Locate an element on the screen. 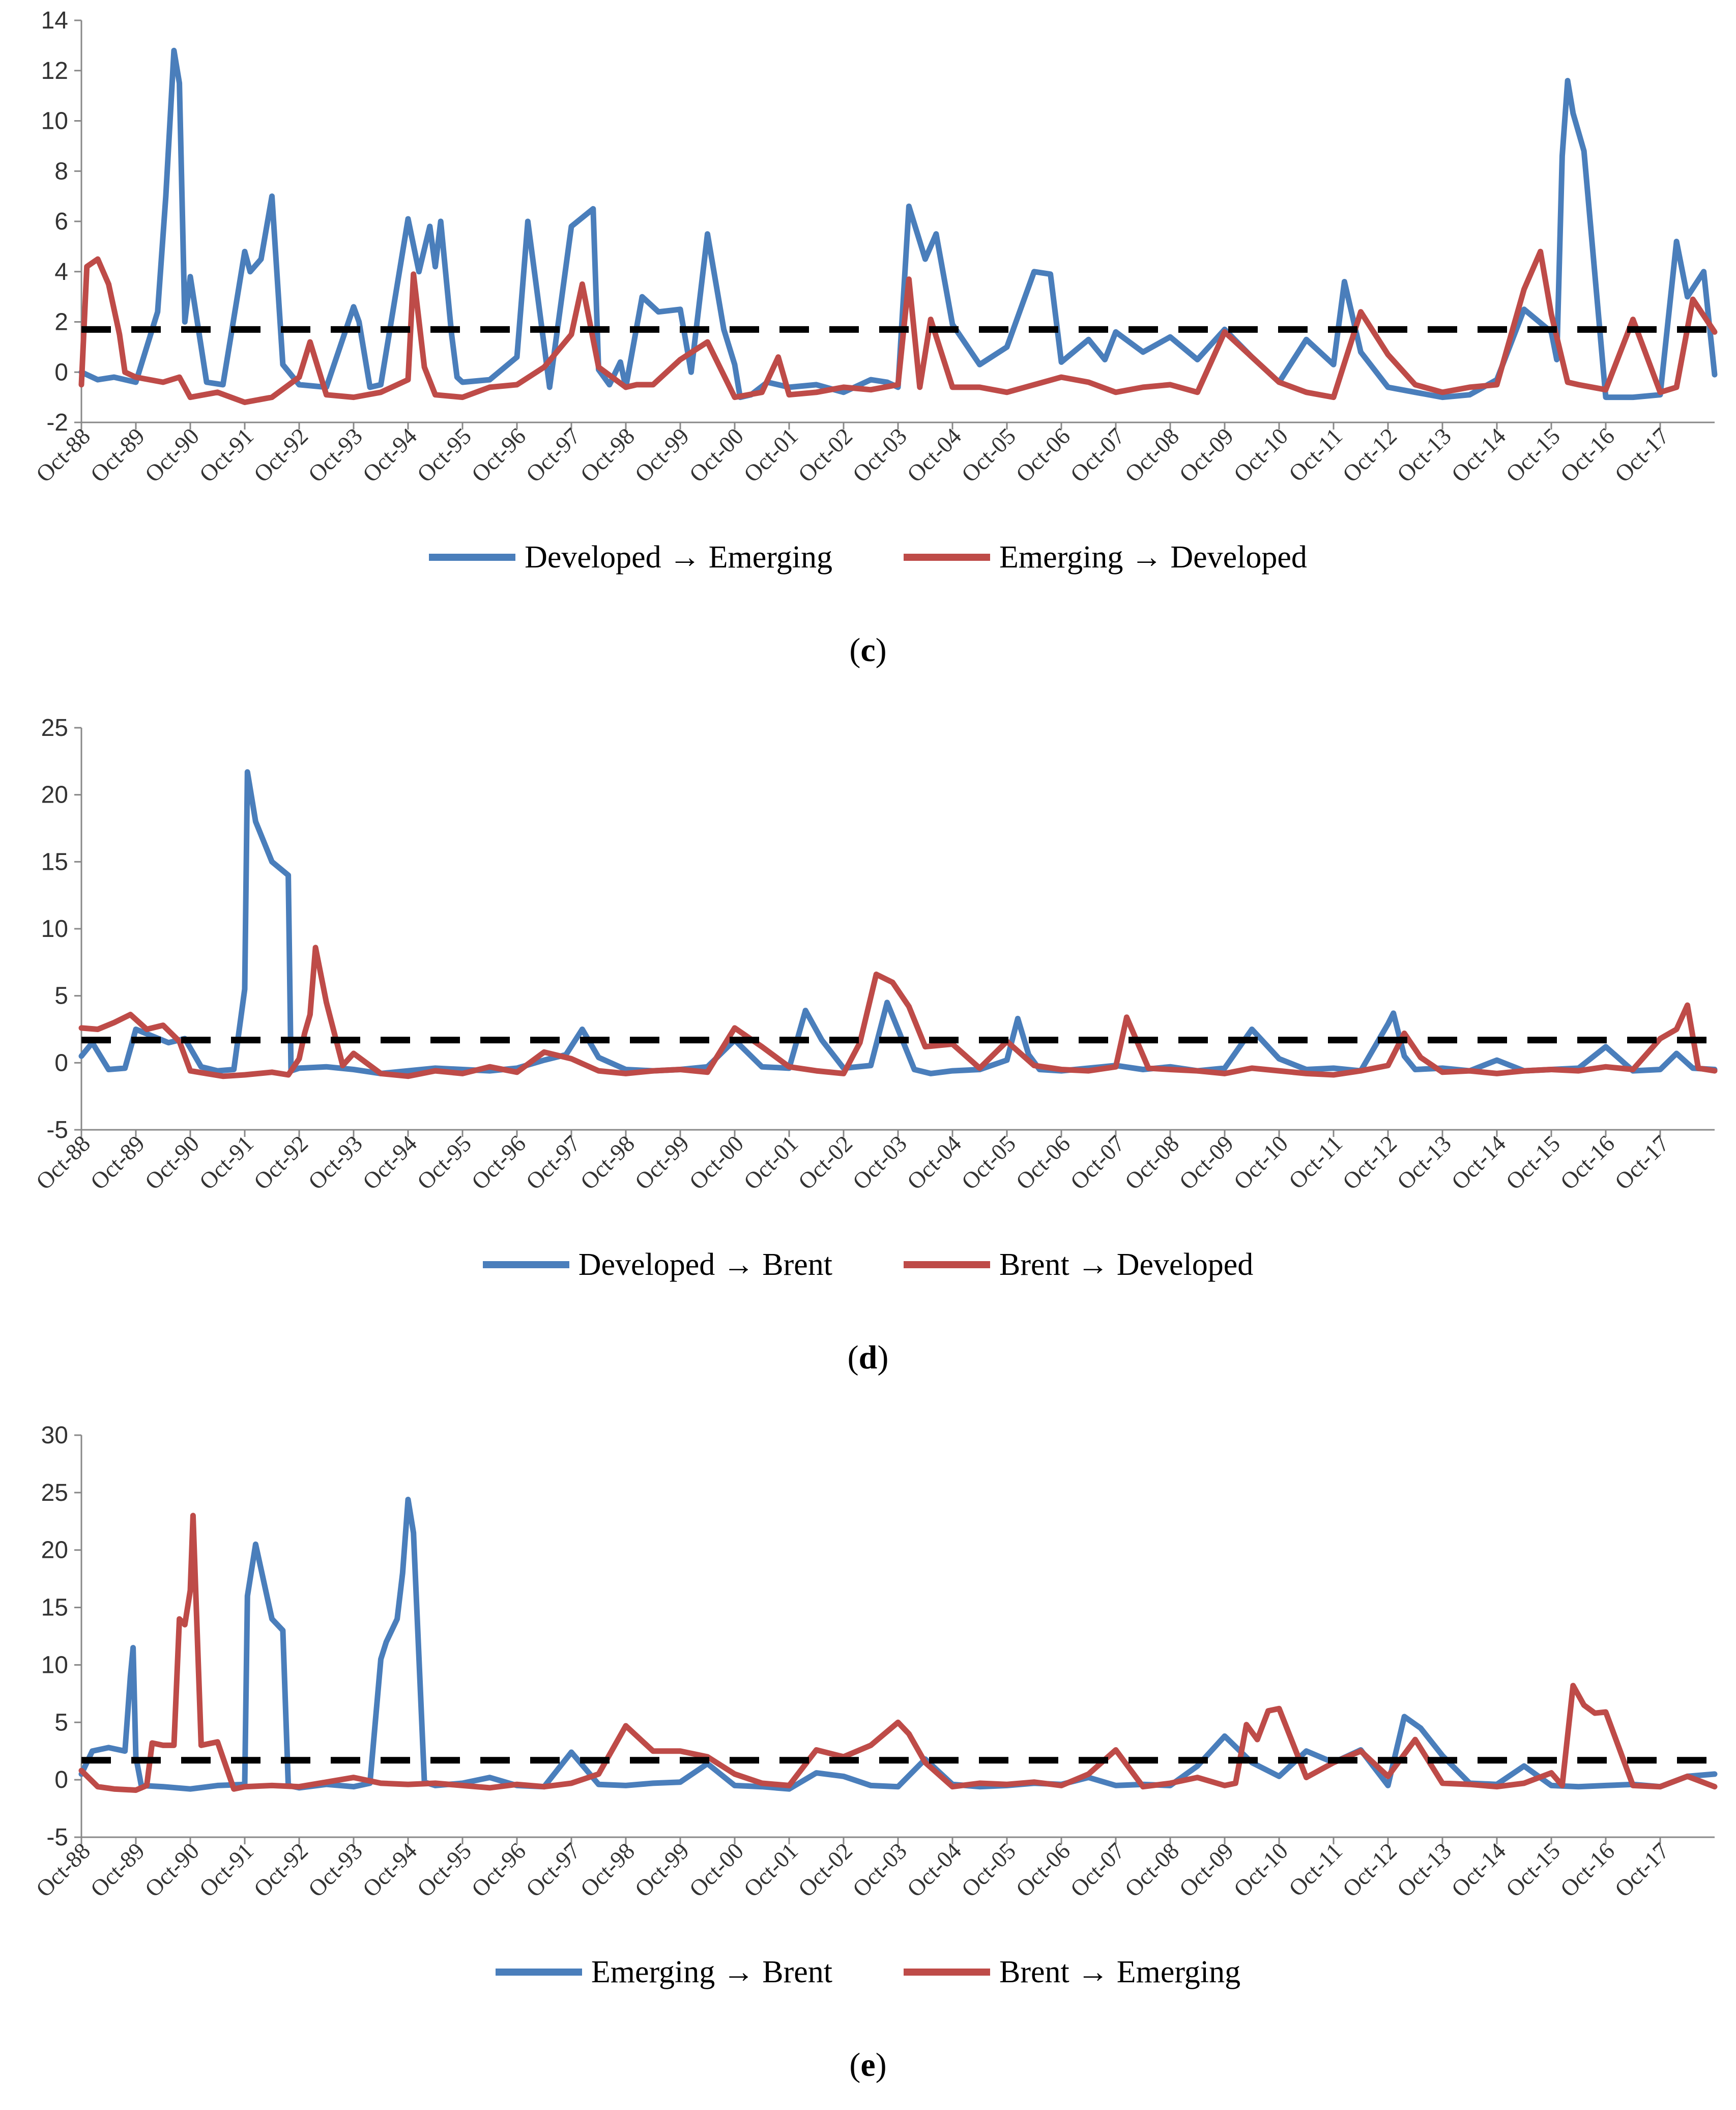 This screenshot has height=2110, width=1736. y-tick-label: 12 is located at coordinates (54, 71).